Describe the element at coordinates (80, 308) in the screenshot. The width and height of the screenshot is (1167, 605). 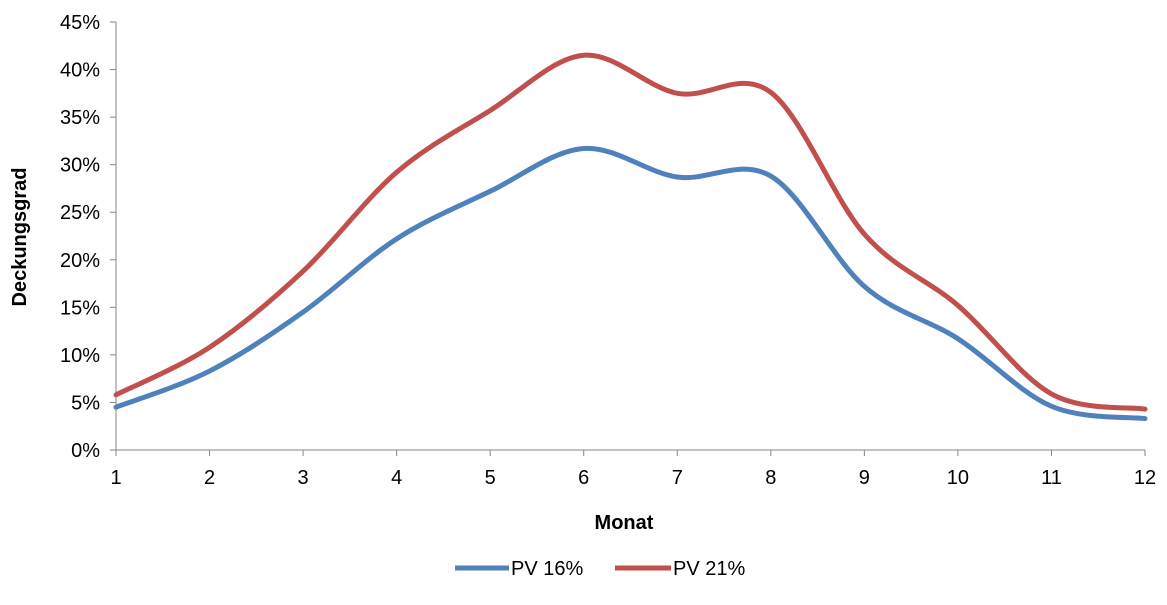
I see `y-tick-label: 15%` at that location.